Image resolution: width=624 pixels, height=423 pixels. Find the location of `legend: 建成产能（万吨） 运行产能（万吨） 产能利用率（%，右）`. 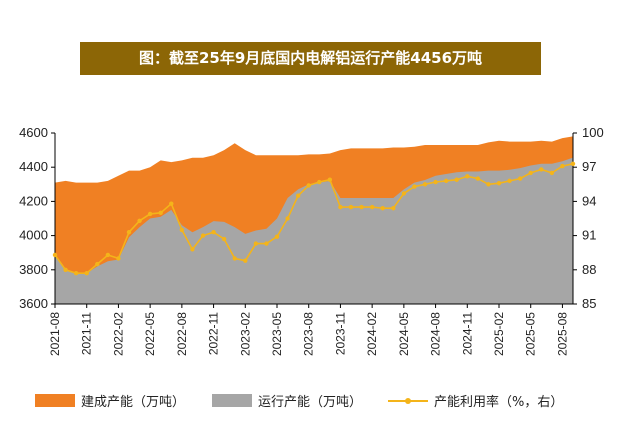

legend: 建成产能（万吨） 运行产能（万吨） 产能利用率（%，右） is located at coordinates (312, 400).